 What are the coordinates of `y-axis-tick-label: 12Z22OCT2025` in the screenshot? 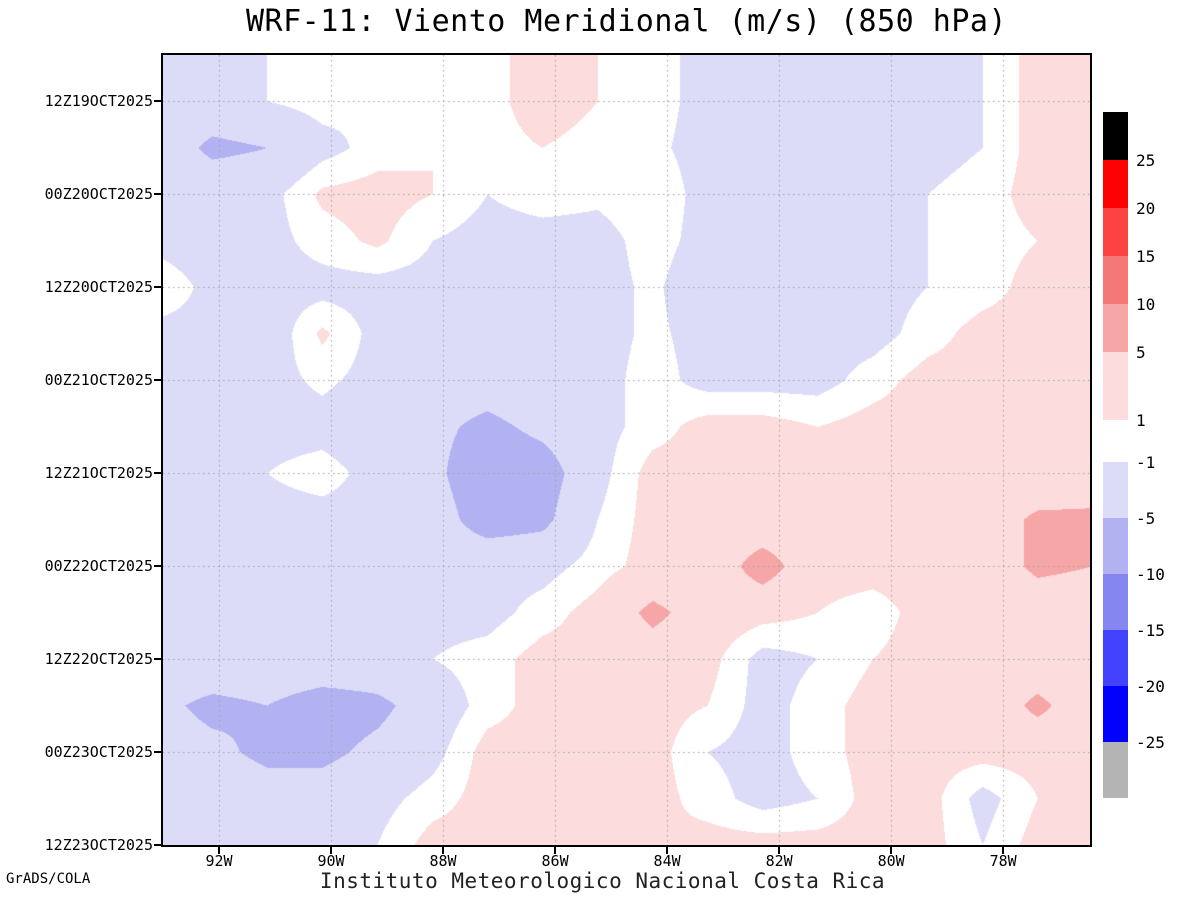 It's located at (98, 659).